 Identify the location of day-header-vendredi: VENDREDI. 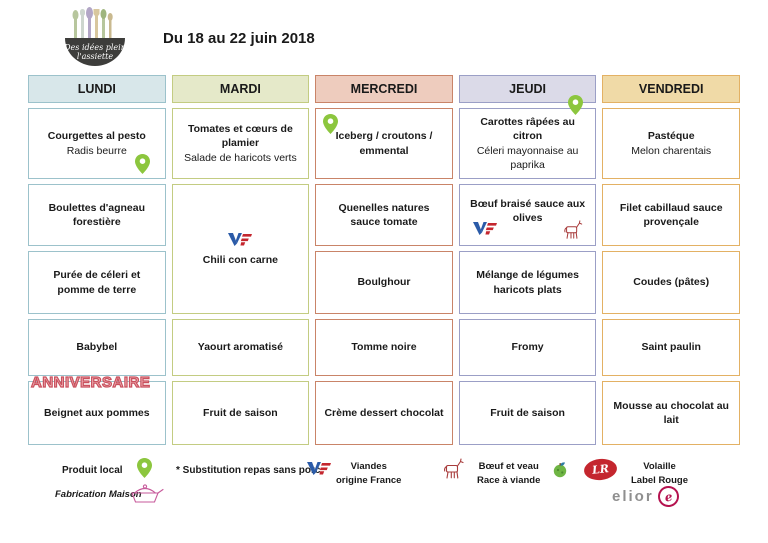
(671, 89).